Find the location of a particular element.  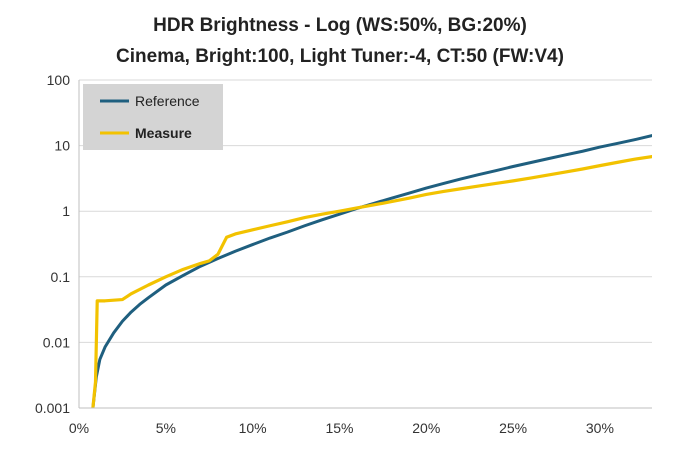

x-tick-label: 15% is located at coordinates (339, 428).